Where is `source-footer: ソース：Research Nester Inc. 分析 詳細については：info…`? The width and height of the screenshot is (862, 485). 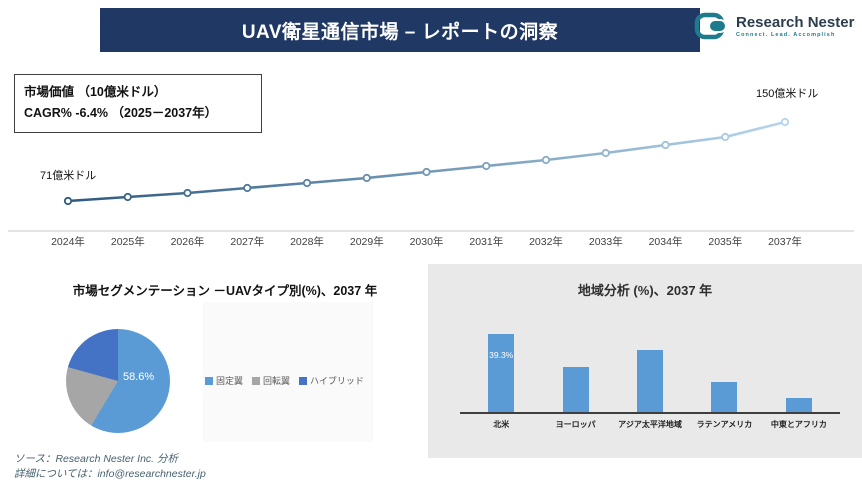
source-footer: ソース：Research Nester Inc. 分析 詳細については：info… is located at coordinates (110, 467).